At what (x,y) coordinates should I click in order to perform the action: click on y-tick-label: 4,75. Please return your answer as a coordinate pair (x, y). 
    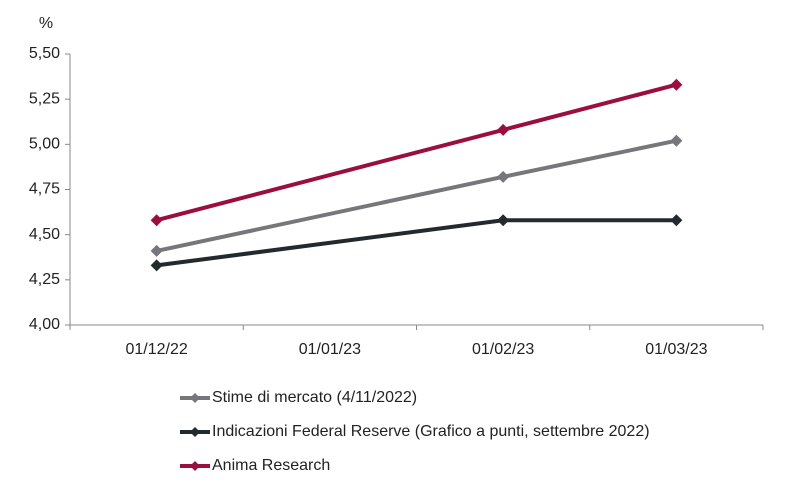
    Looking at the image, I should click on (44, 189).